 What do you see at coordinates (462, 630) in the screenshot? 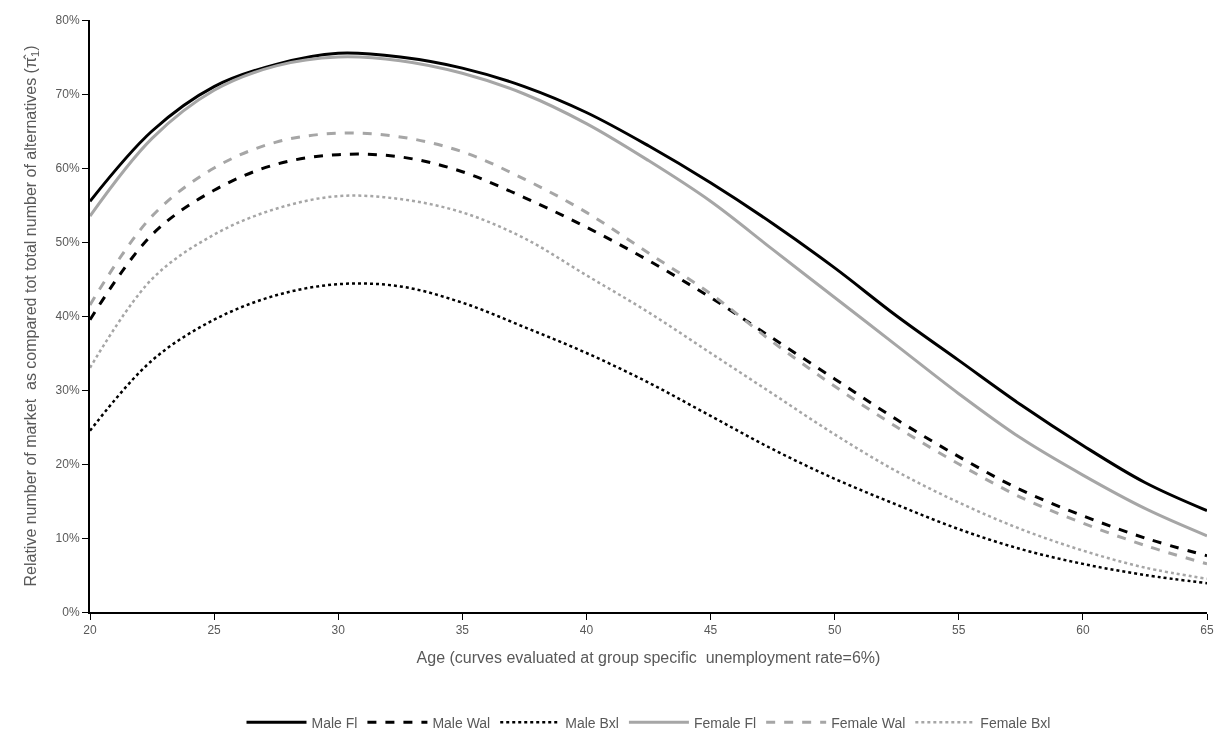
I see `x-tick-label: 35` at bounding box center [462, 630].